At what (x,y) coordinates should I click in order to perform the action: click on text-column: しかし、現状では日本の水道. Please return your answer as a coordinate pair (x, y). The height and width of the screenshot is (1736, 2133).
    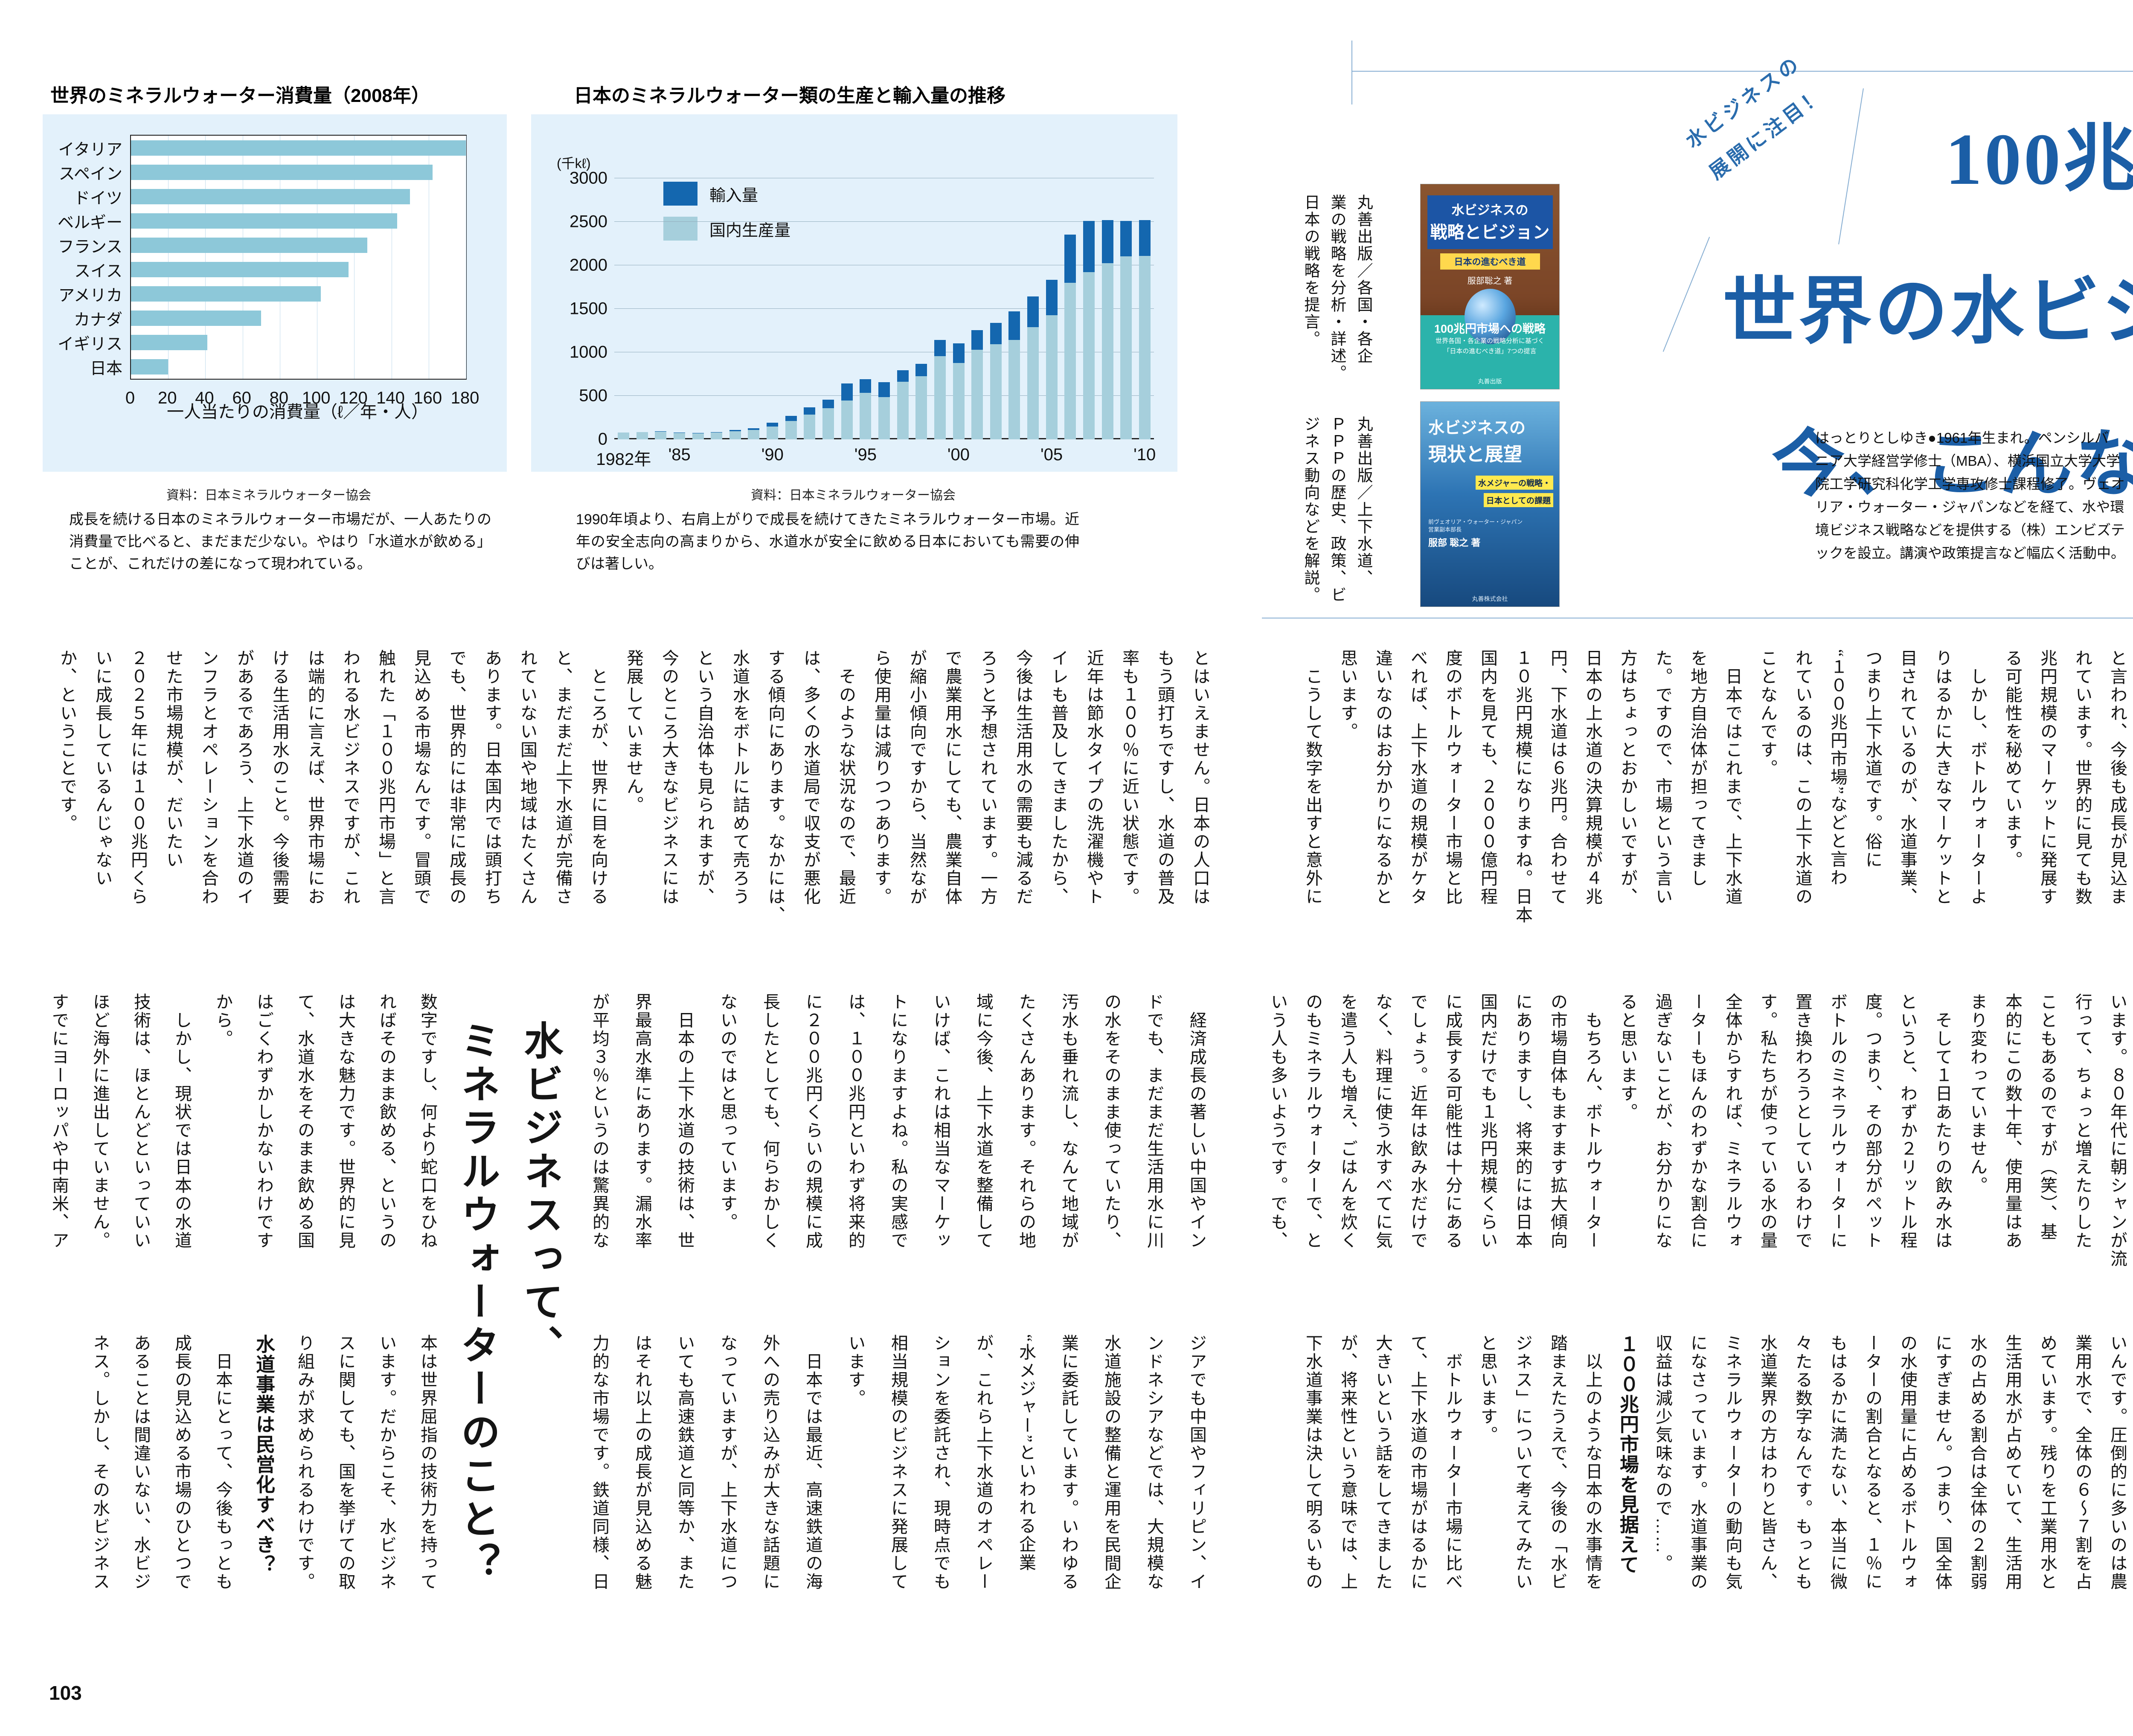
    Looking at the image, I should click on (182, 1121).